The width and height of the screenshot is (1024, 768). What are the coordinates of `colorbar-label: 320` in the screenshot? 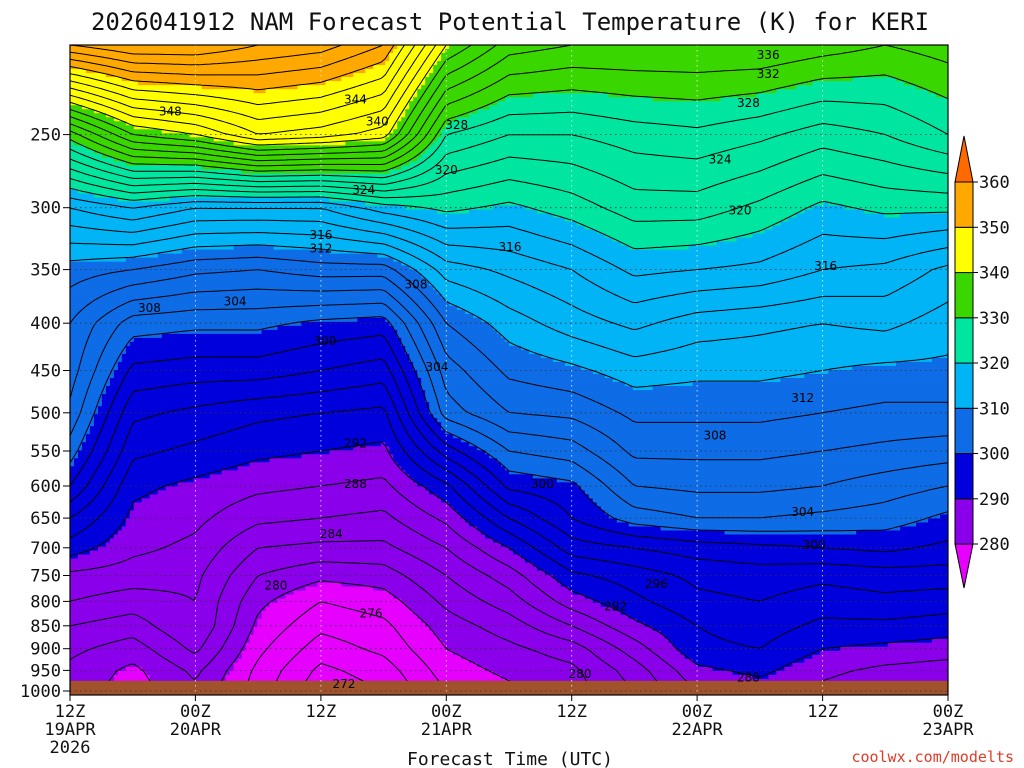 It's located at (994, 364).